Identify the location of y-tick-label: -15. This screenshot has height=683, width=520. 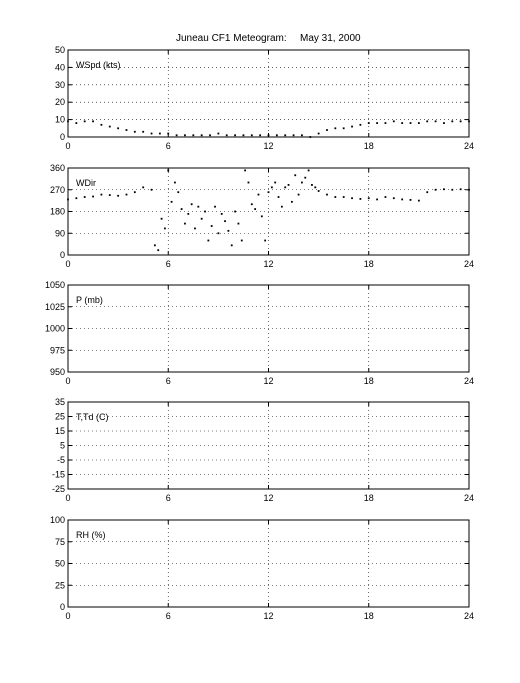
(58, 475).